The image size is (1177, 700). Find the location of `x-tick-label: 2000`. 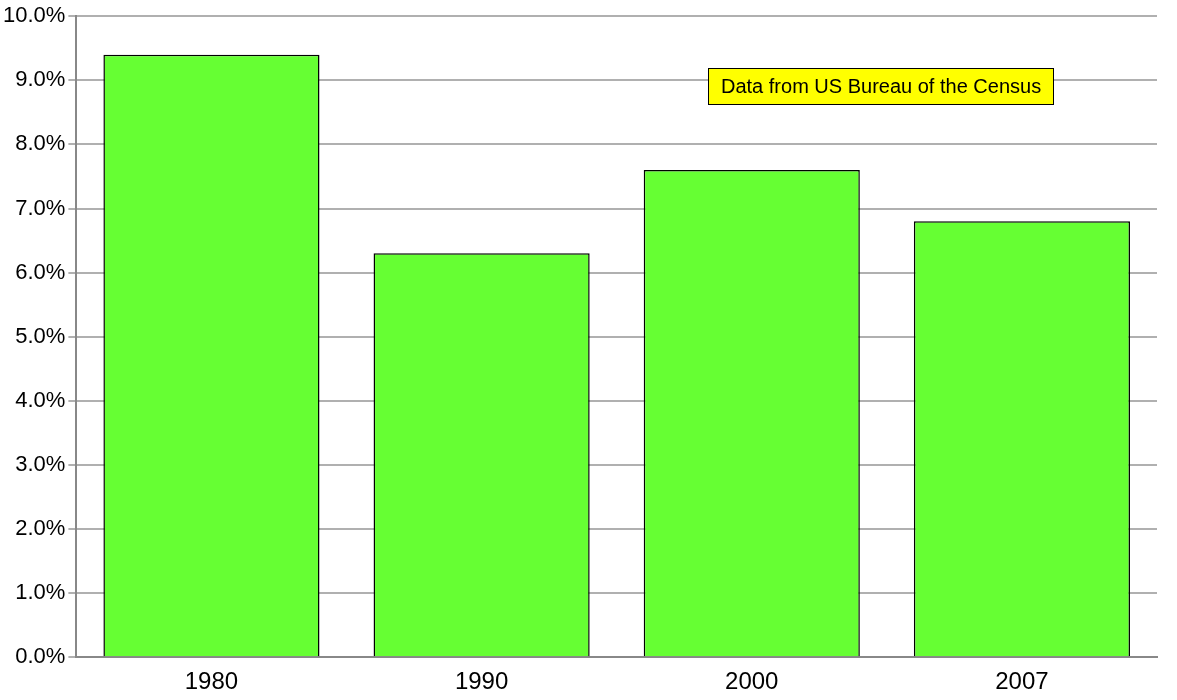

x-tick-label: 2000 is located at coordinates (752, 681).